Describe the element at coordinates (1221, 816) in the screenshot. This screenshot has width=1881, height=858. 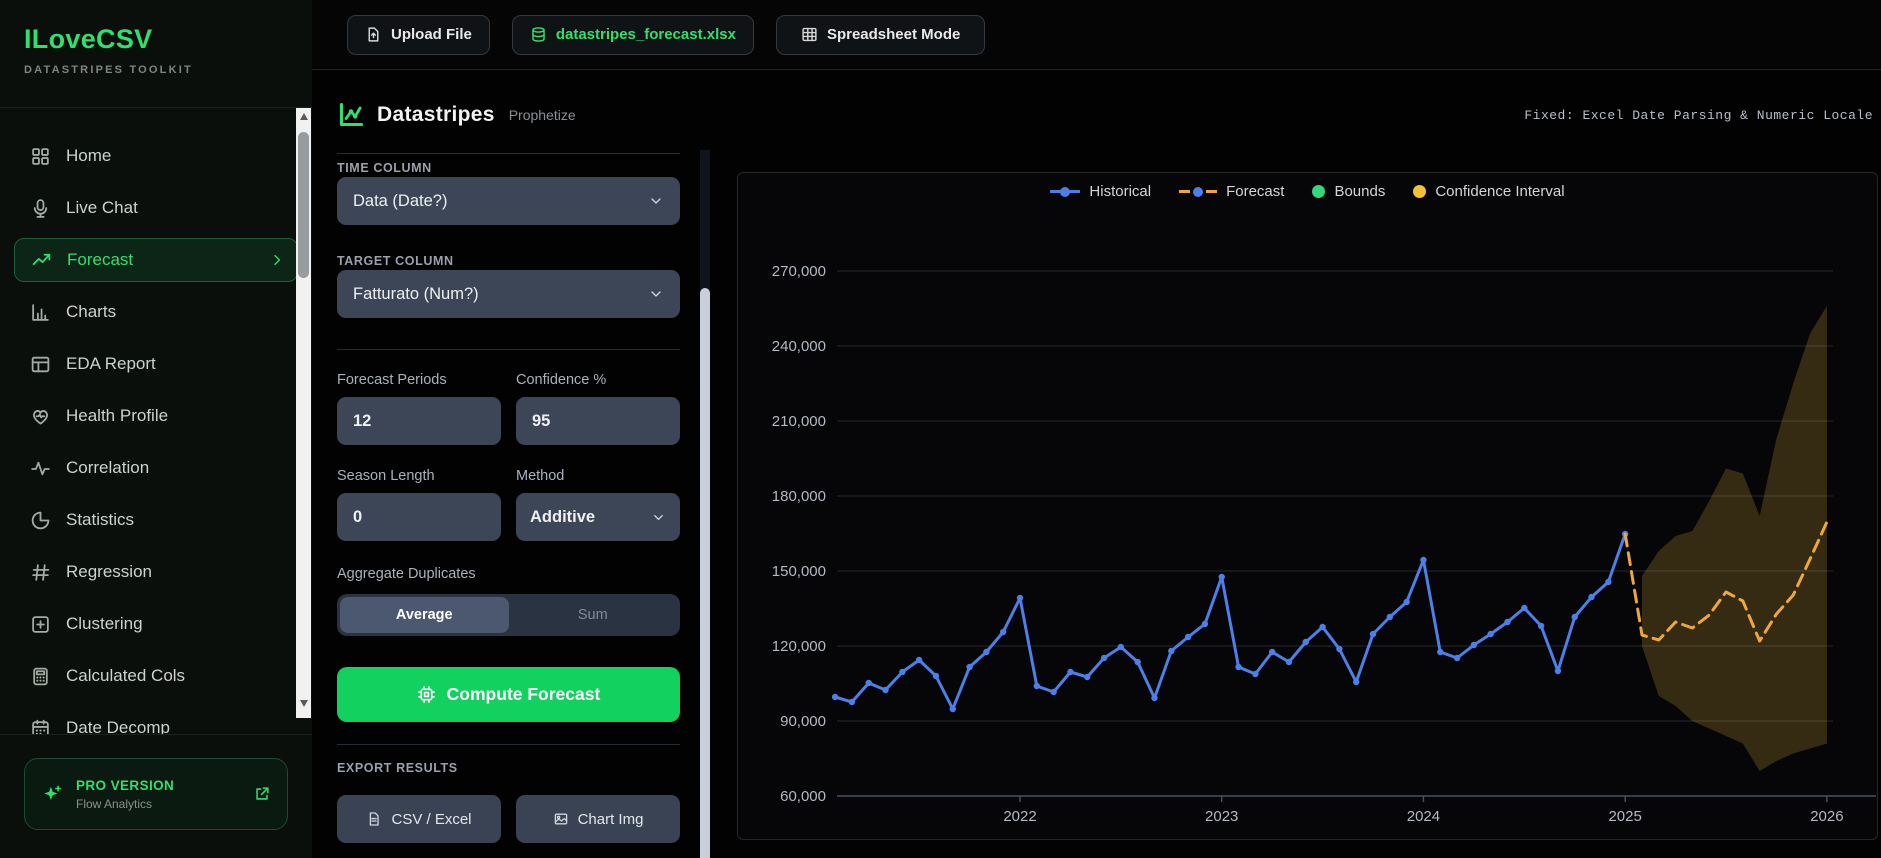
I see `svg-text: 2023` at that location.